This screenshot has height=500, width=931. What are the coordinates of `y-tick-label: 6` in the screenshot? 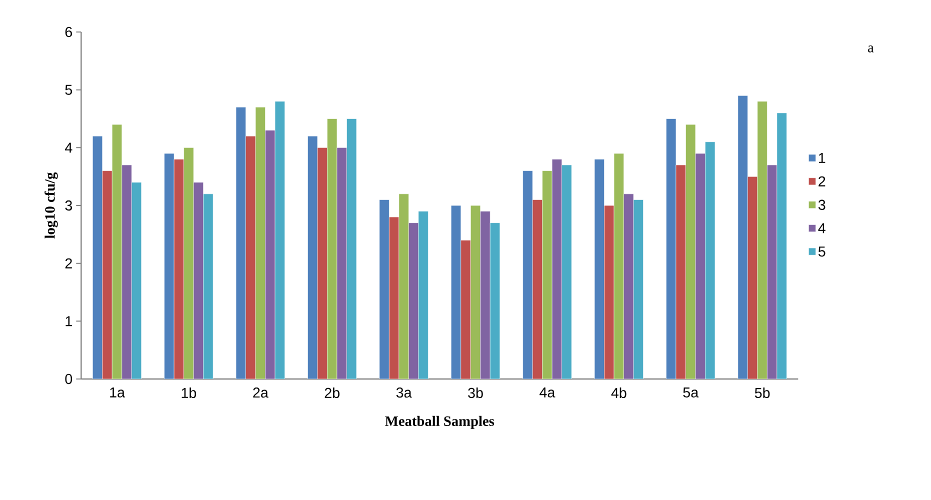 It's located at (68, 32).